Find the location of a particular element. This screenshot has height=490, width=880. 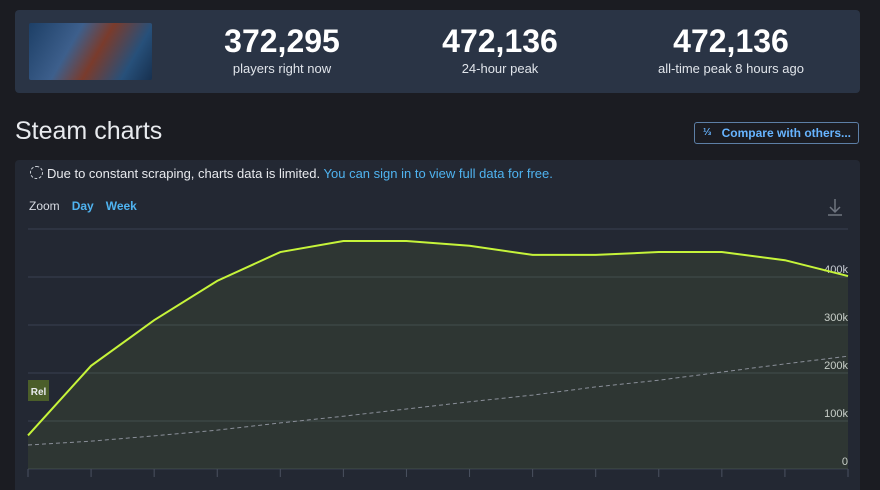

download-icon is located at coordinates (835, 207).